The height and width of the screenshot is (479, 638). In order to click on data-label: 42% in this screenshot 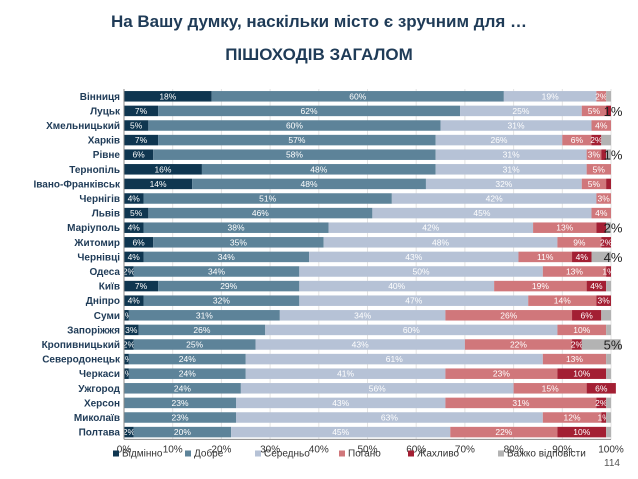, I will do `click(494, 199)`.